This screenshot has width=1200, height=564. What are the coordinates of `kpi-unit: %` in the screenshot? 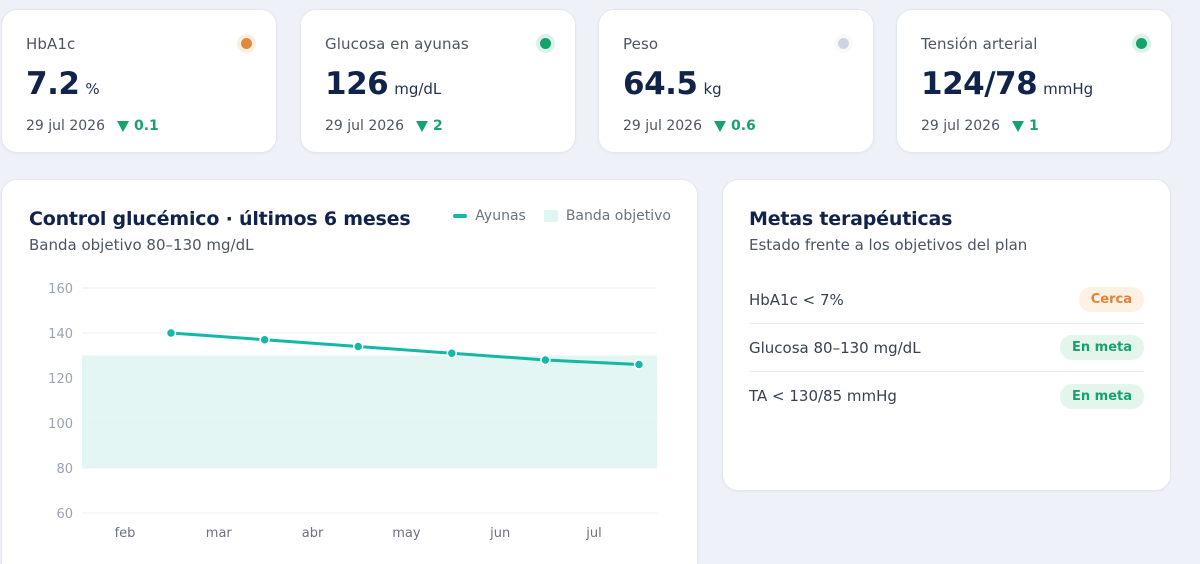 It's located at (92, 89).